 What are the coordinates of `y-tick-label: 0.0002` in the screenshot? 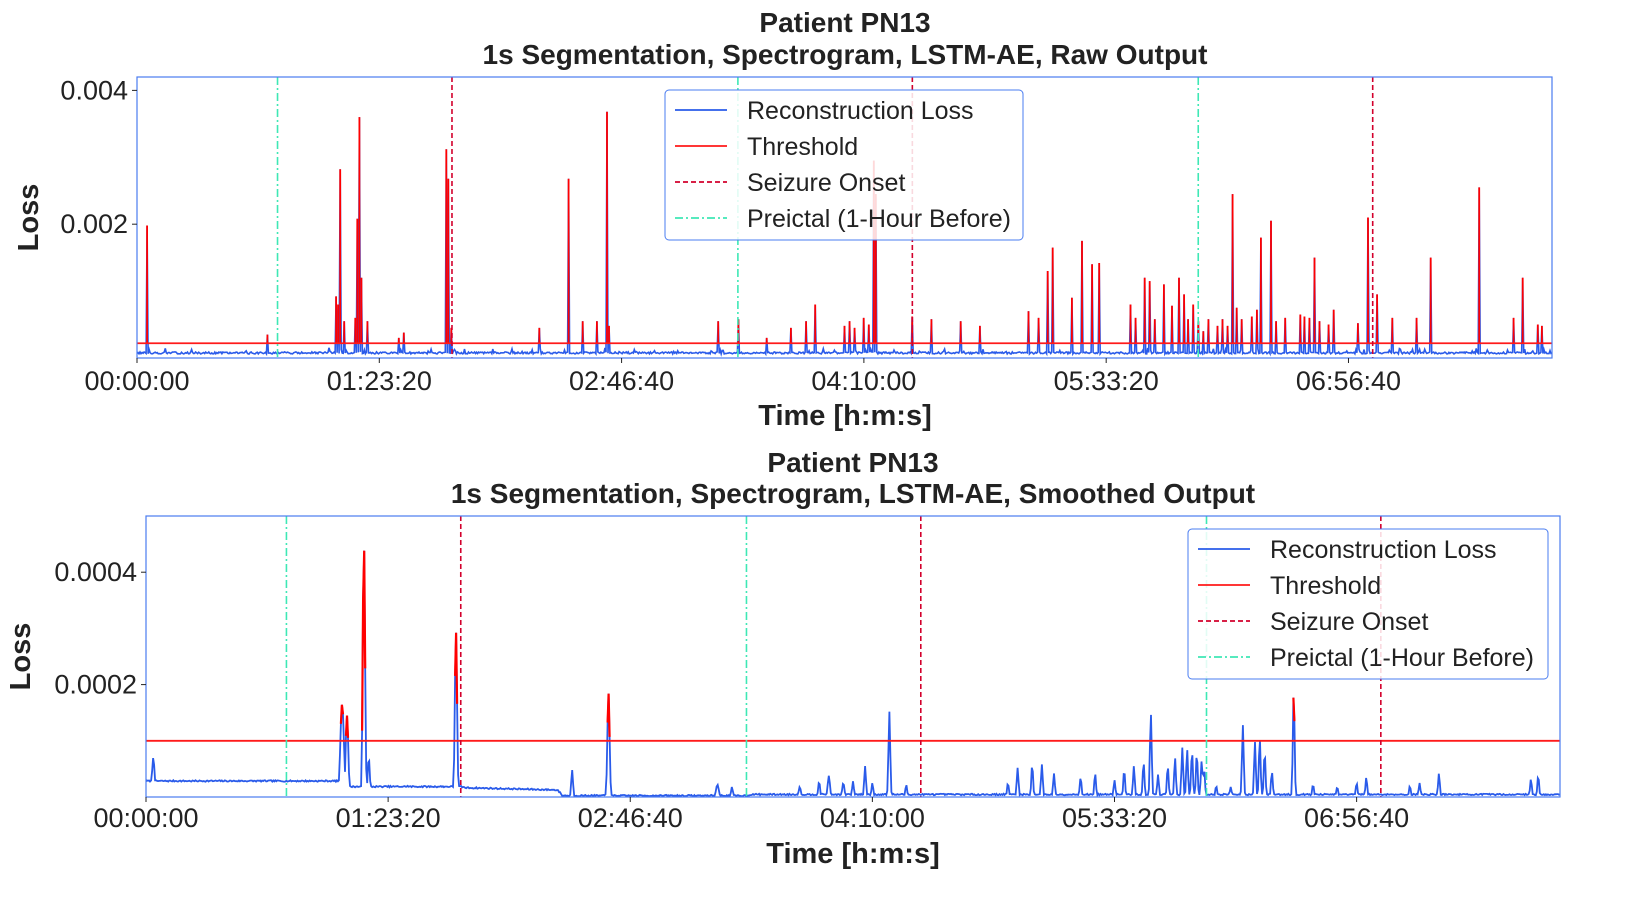 It's located at (95, 685).